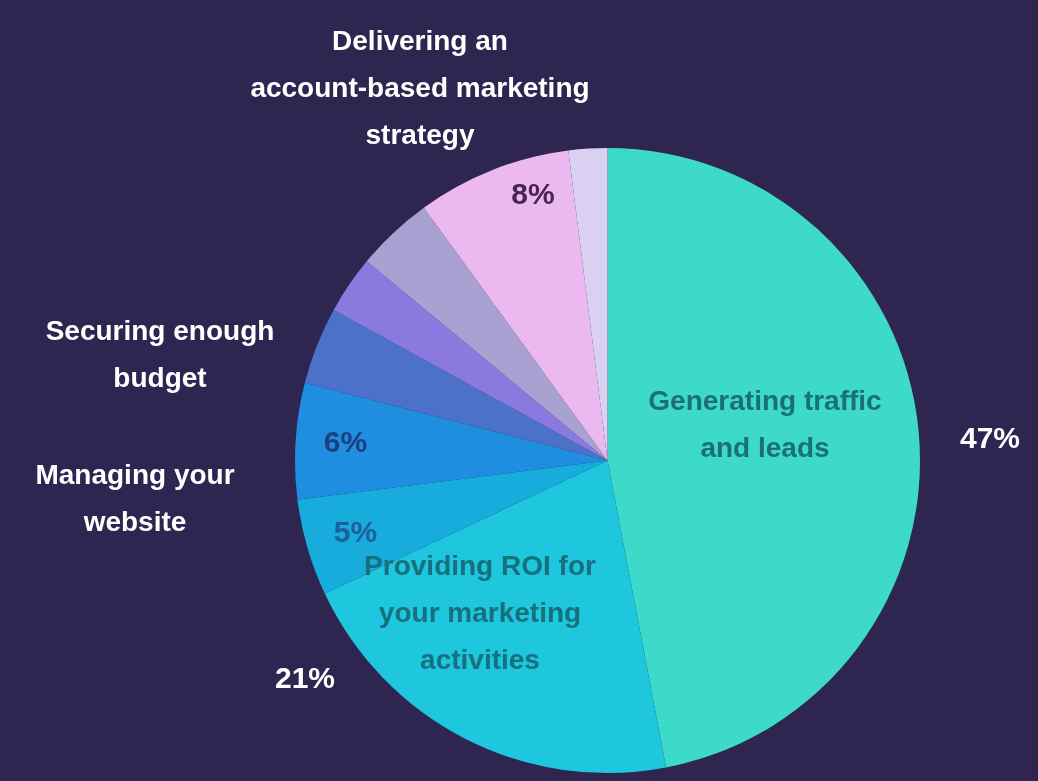  I want to click on slice-label: Generating traffic and leads, so click(765, 423).